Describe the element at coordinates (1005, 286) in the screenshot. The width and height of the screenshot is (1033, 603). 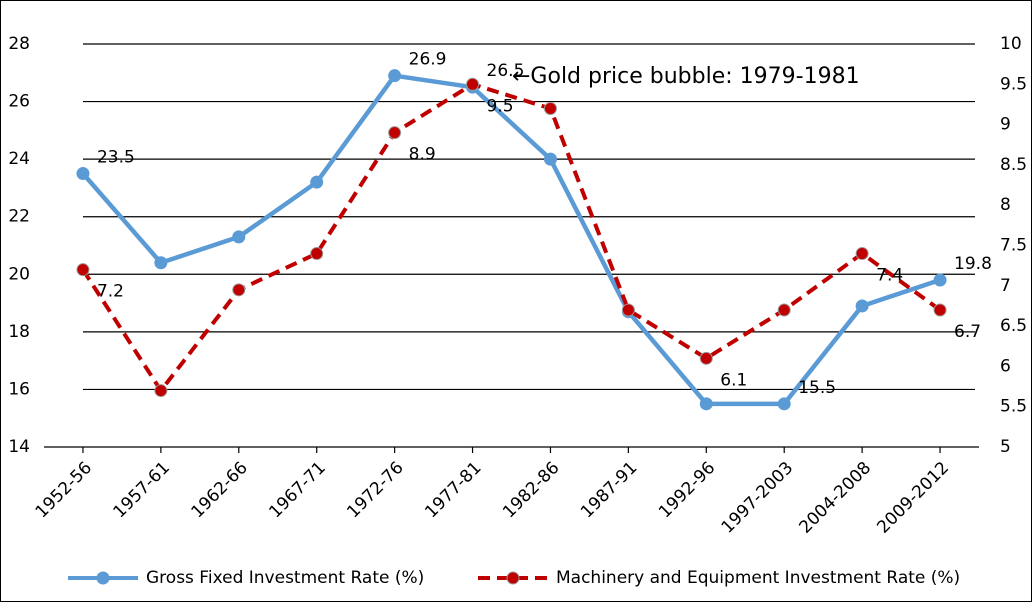
I see `y2-tick-label: 7` at that location.